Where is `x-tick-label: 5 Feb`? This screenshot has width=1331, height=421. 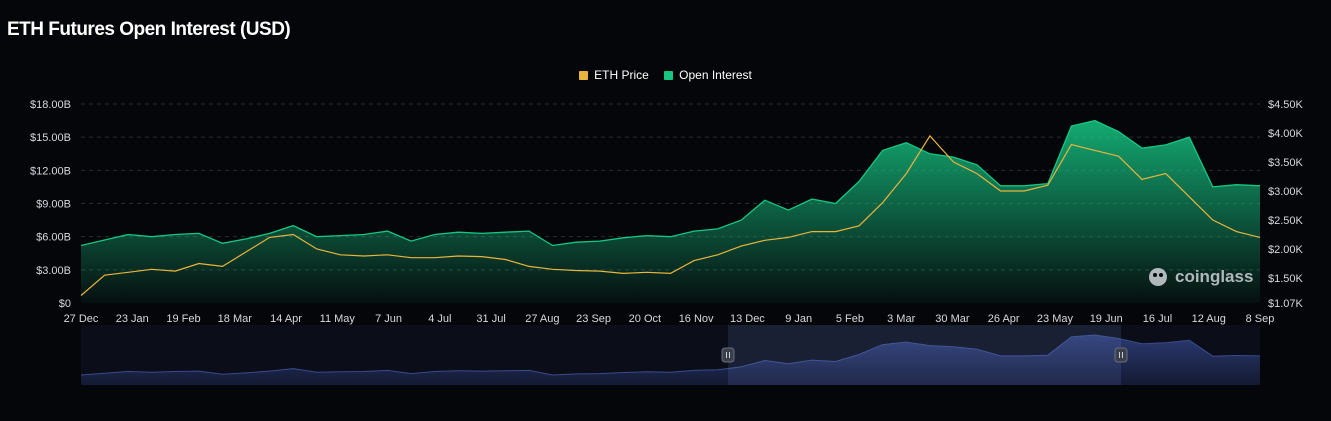
x-tick-label: 5 Feb is located at coordinates (850, 319).